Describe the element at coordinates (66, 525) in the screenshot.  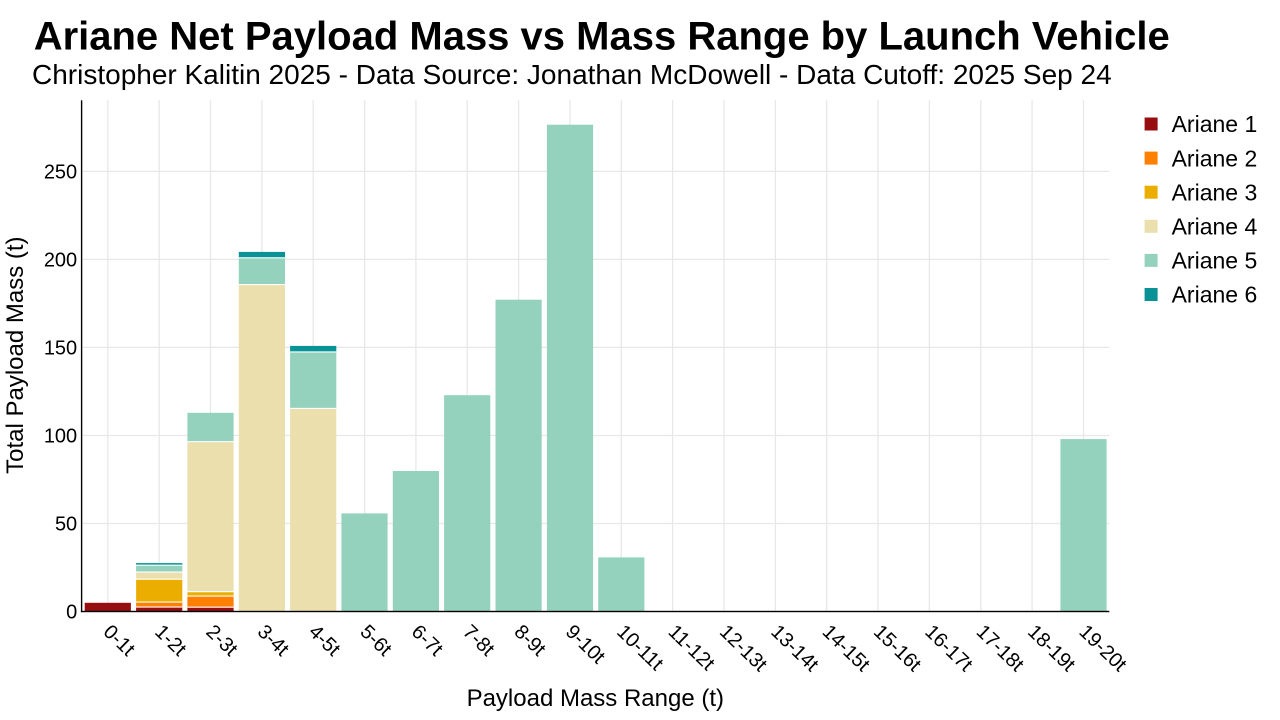
I see `svg-text: 50` at that location.